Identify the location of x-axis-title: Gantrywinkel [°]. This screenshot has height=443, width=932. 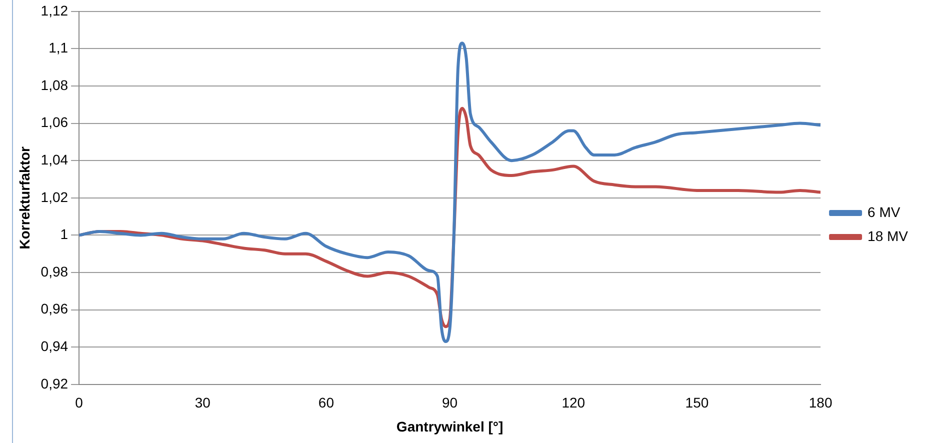
(450, 426).